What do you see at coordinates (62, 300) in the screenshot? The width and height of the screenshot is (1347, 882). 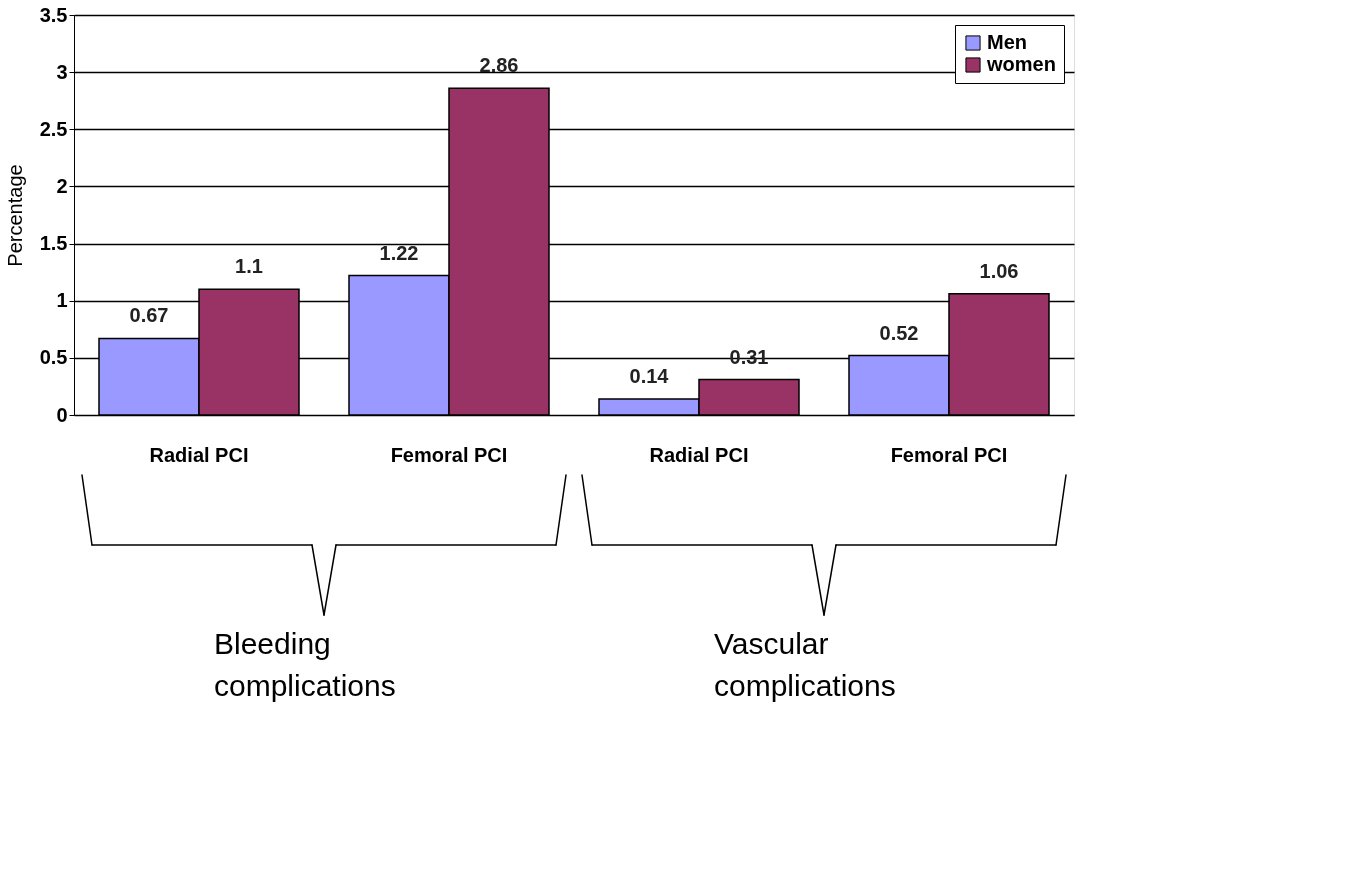 I see `y-tick-label: 1` at bounding box center [62, 300].